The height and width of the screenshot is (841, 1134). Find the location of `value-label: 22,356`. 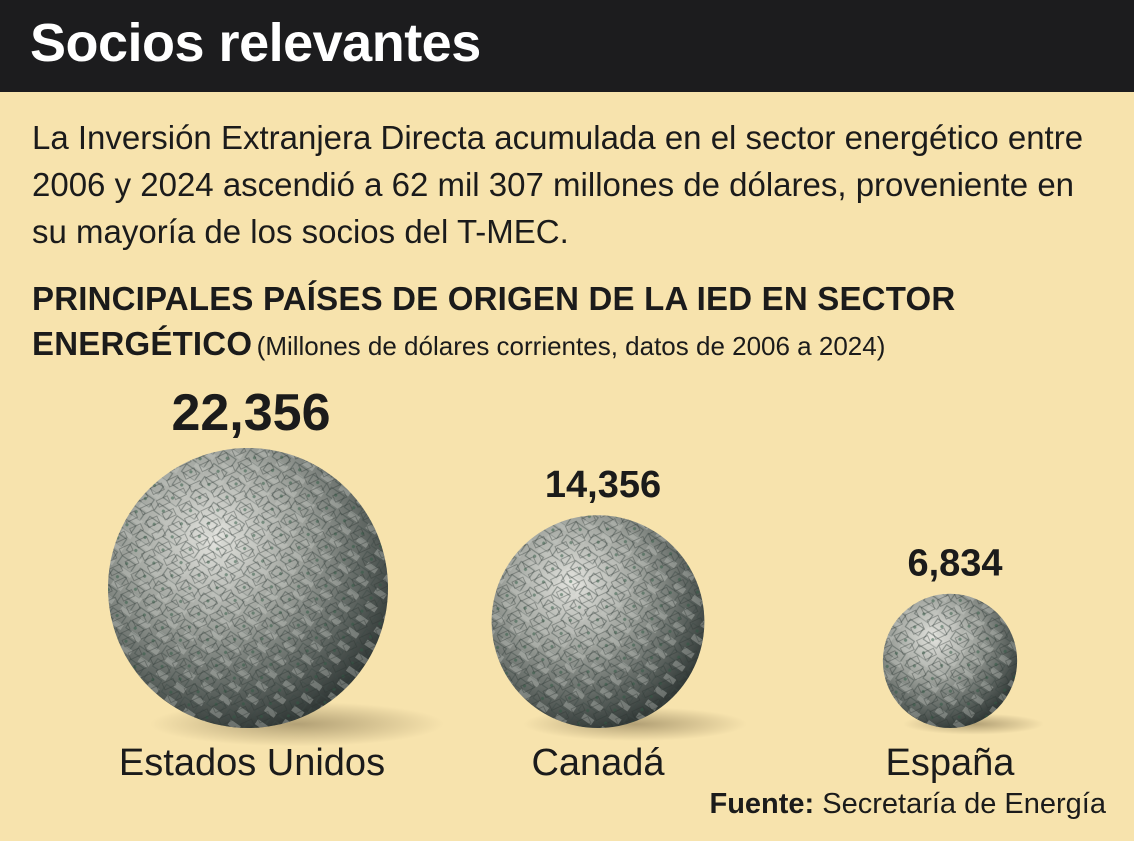

value-label: 22,356 is located at coordinates (250, 413).